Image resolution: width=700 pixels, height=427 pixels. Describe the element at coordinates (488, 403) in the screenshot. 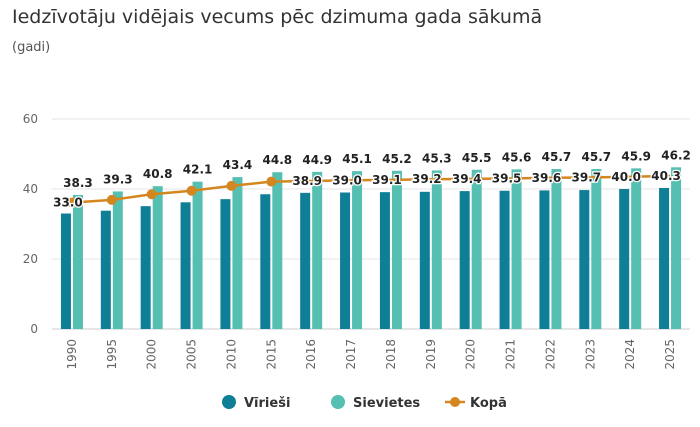

I see `legend-item-2: Kopā` at that location.